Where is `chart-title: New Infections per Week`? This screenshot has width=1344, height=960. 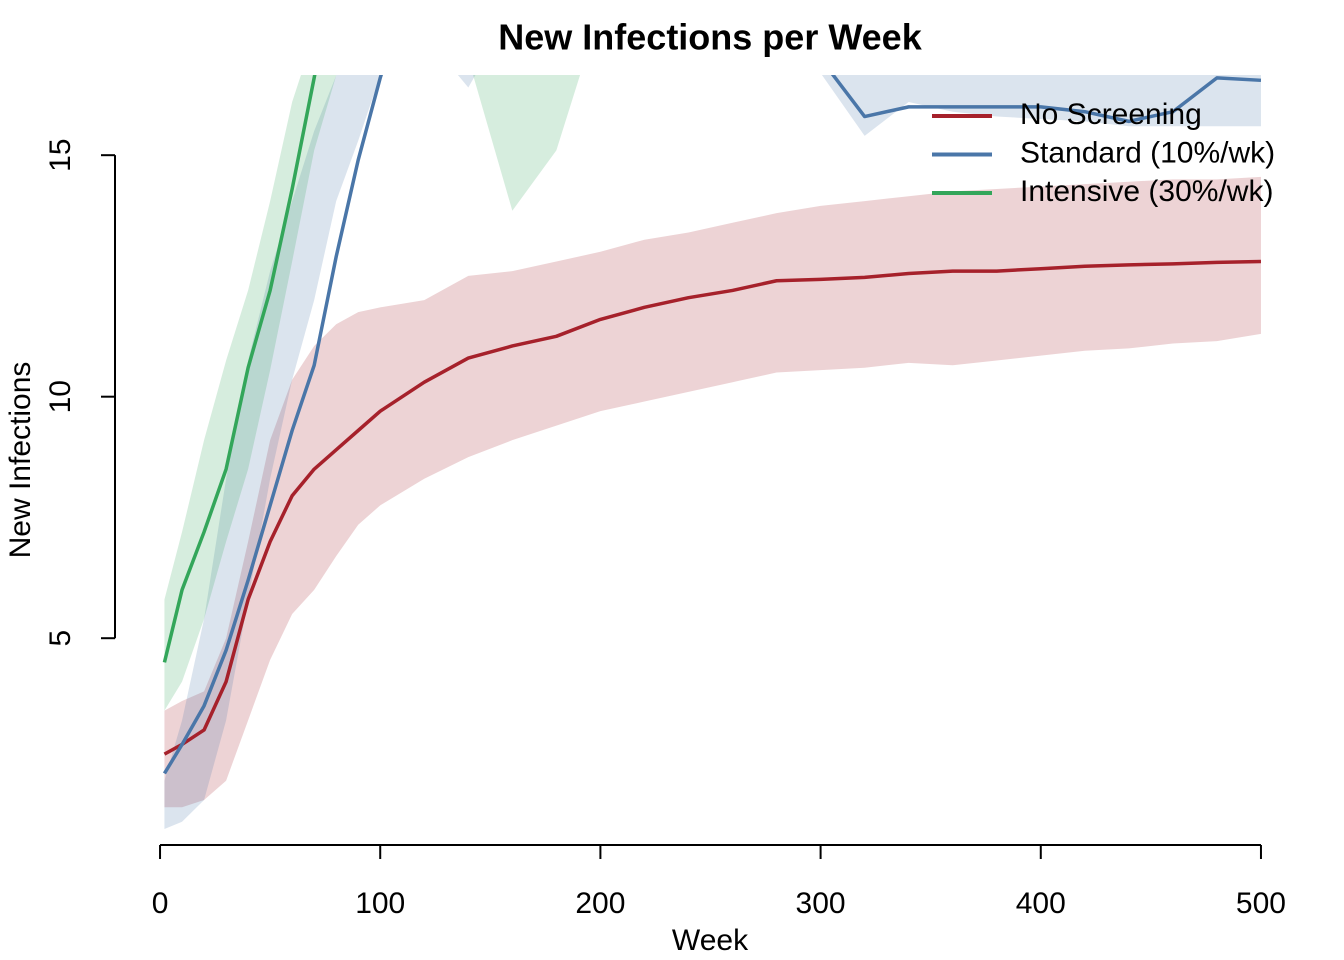 chart-title: New Infections per Week is located at coordinates (710, 37).